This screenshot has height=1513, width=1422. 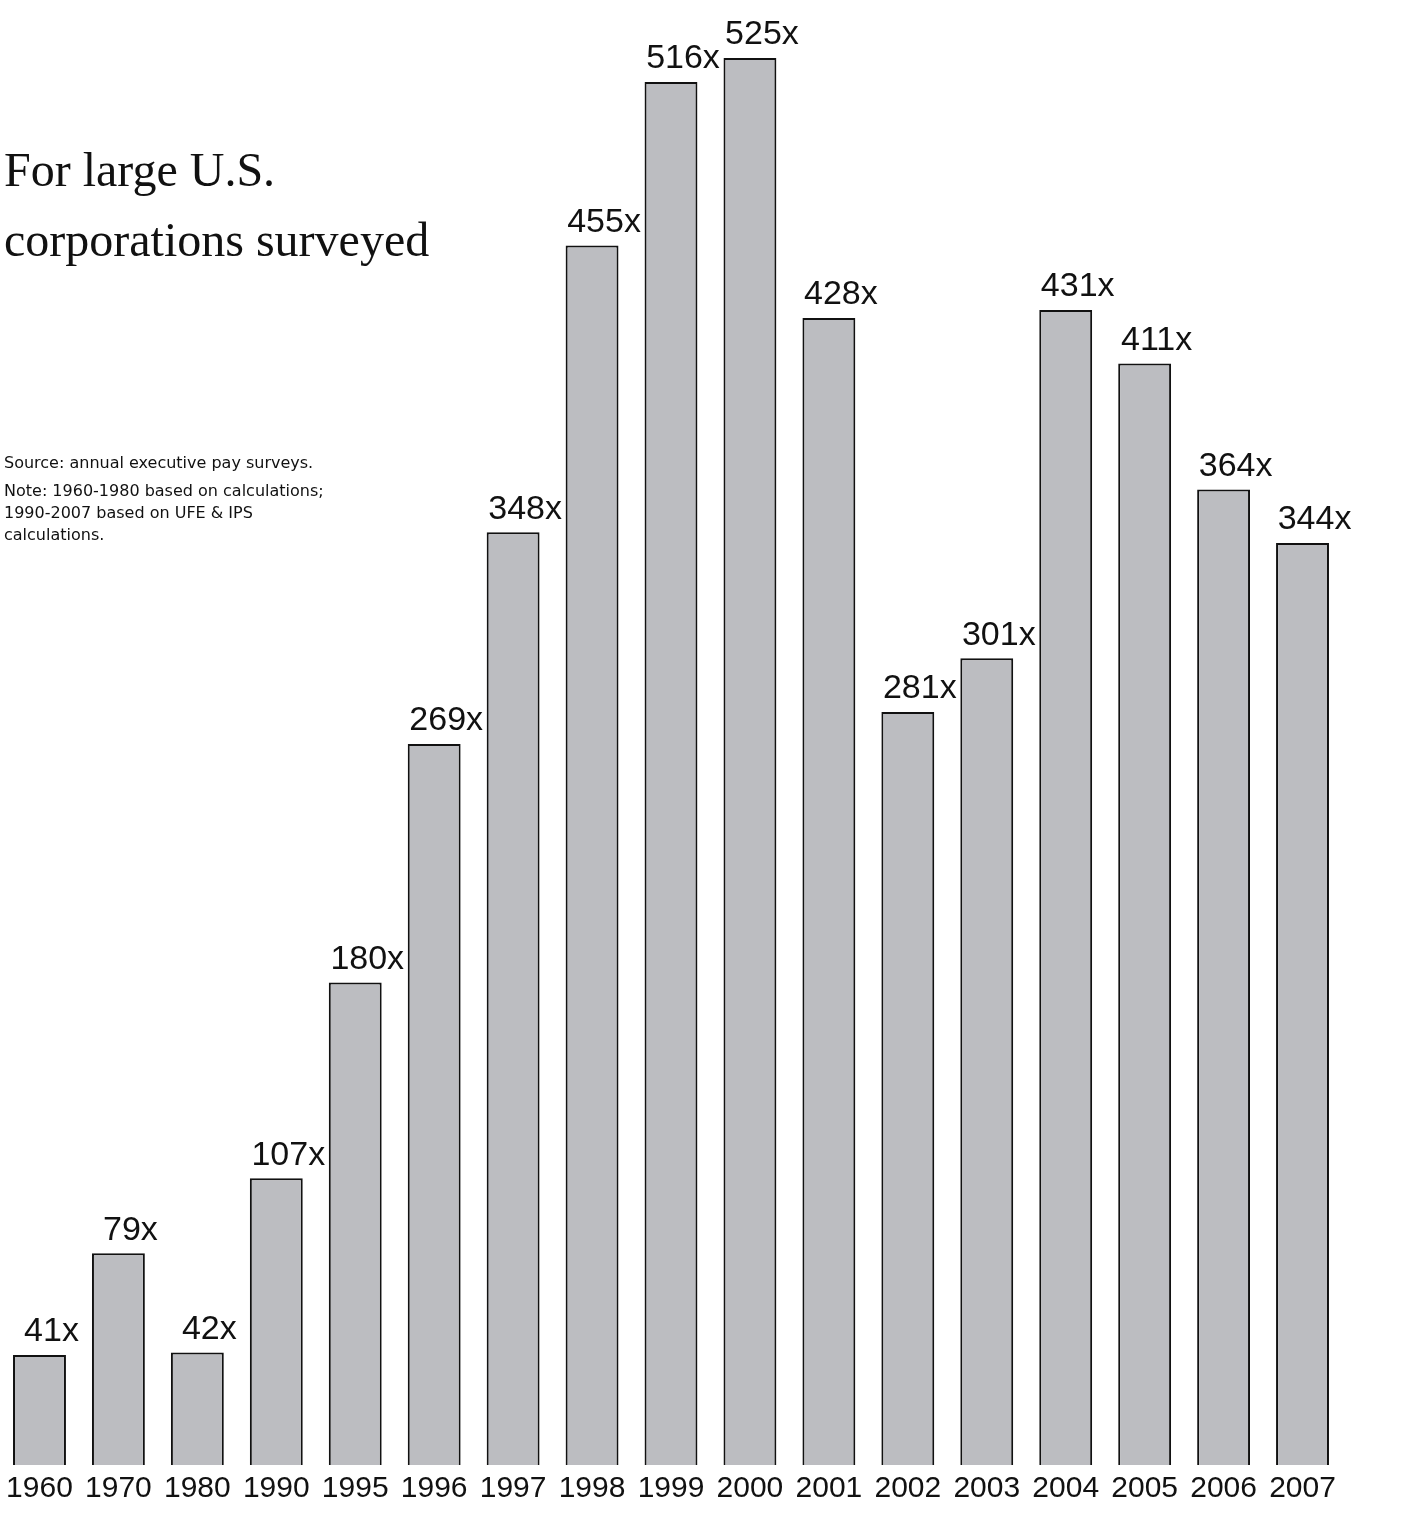 What do you see at coordinates (525, 506) in the screenshot?
I see `data-label: 348x` at bounding box center [525, 506].